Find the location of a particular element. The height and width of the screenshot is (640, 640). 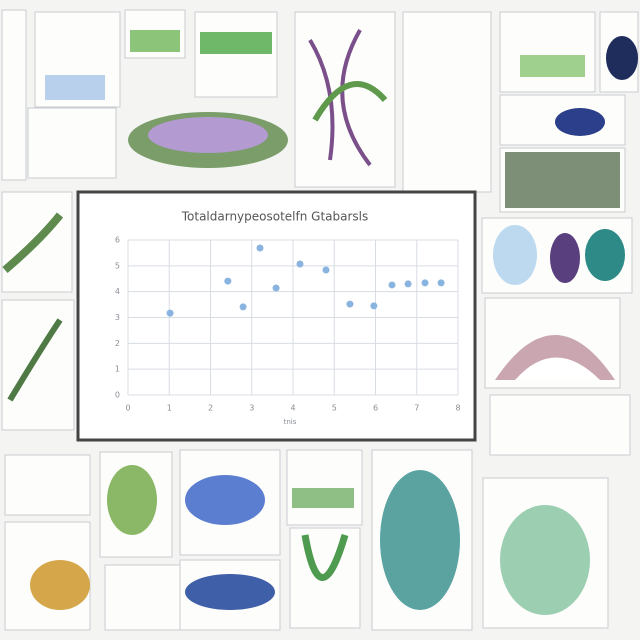

y-tick-label: 3 is located at coordinates (117, 317).